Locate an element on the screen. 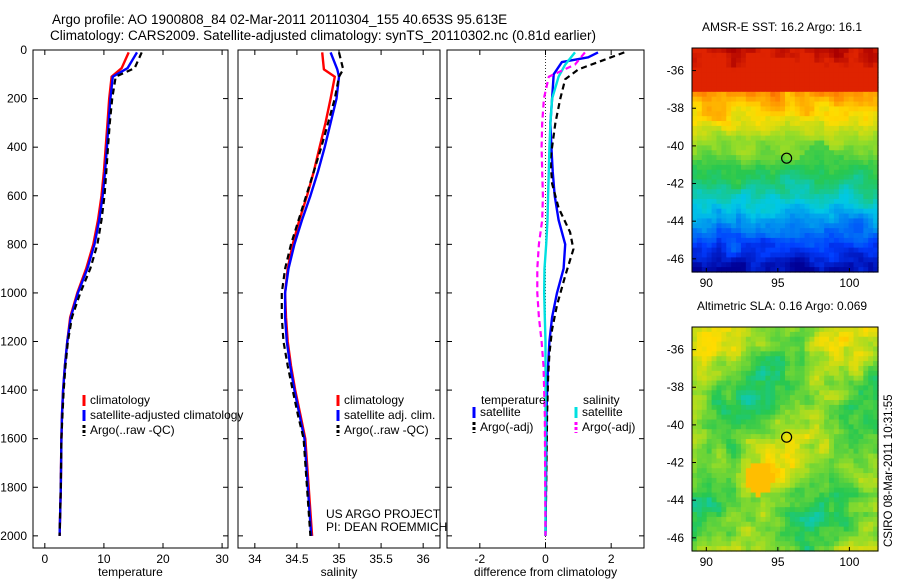  legend-entry-2: satellite adj. clim. is located at coordinates (389, 415).